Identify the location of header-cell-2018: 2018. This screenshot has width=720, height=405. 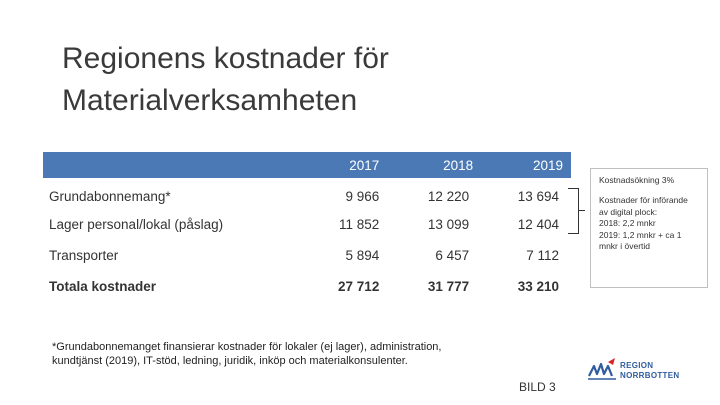
(458, 165).